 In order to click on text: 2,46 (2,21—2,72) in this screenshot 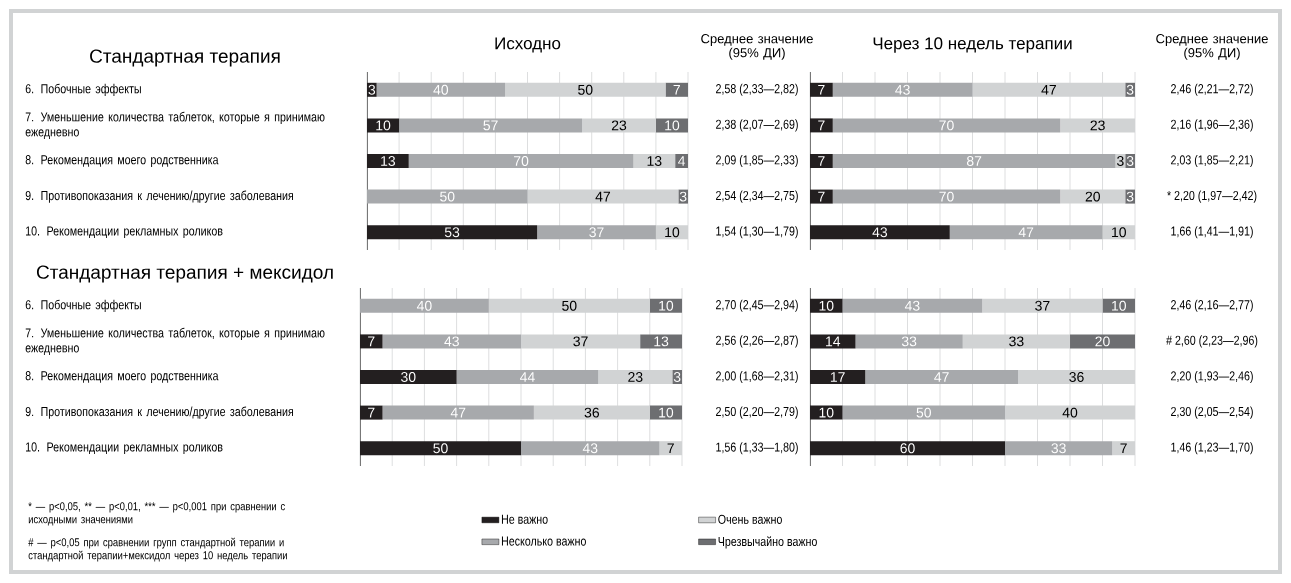, I will do `click(1212, 89)`.